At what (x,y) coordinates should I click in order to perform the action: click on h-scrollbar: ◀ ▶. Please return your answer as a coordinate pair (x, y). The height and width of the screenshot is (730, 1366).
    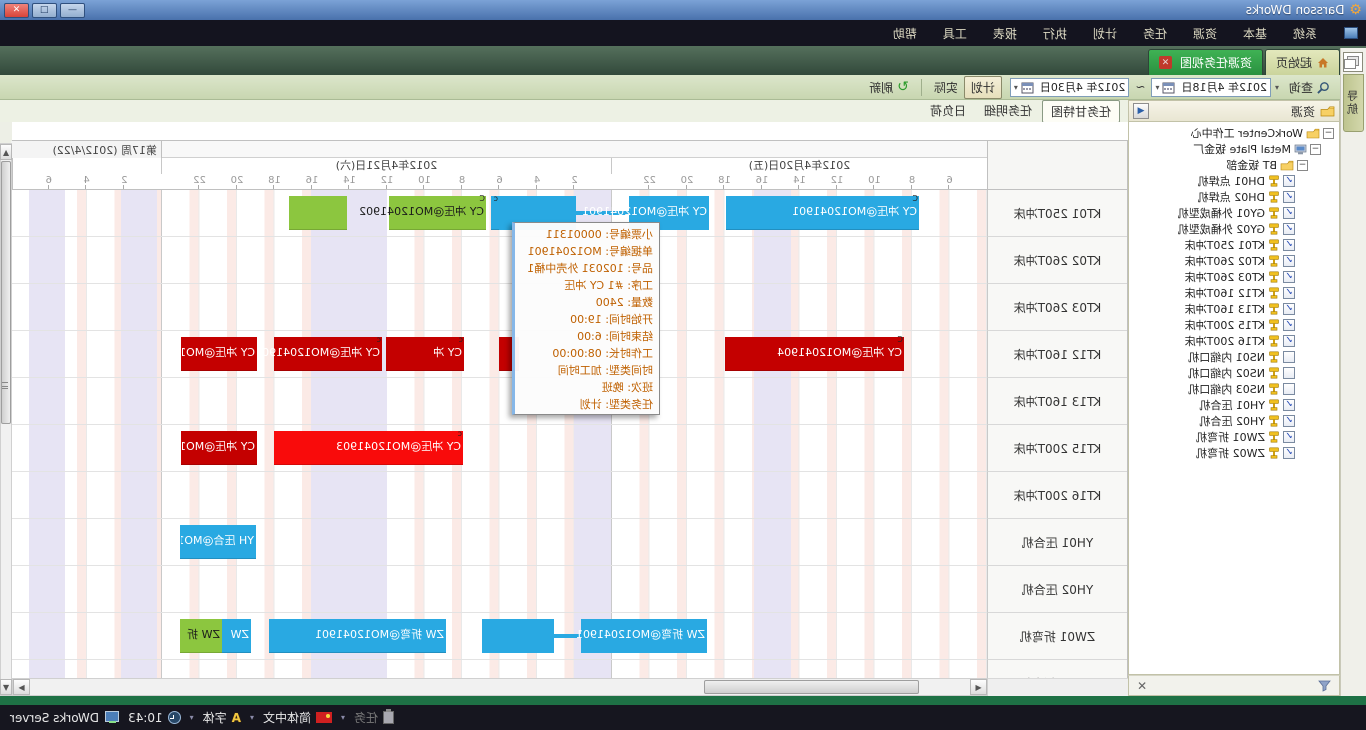
    Looking at the image, I should click on (500, 687).